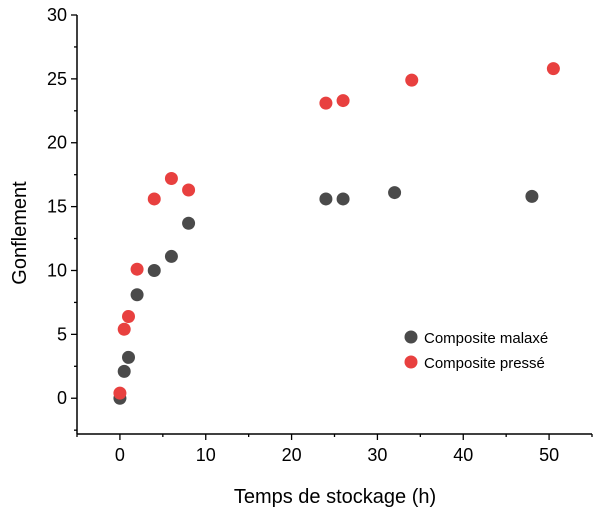  What do you see at coordinates (20, 233) in the screenshot?
I see `y-axis-title: Gonflement` at bounding box center [20, 233].